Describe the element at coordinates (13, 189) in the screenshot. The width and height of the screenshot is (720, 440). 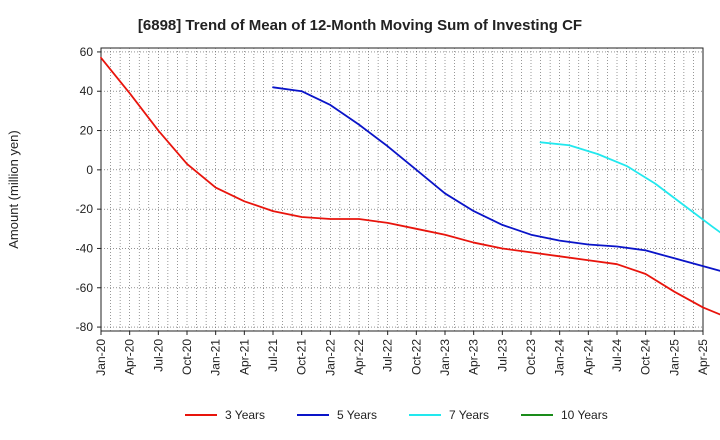
I see `y-axis-label: Amount (million yen)` at that location.